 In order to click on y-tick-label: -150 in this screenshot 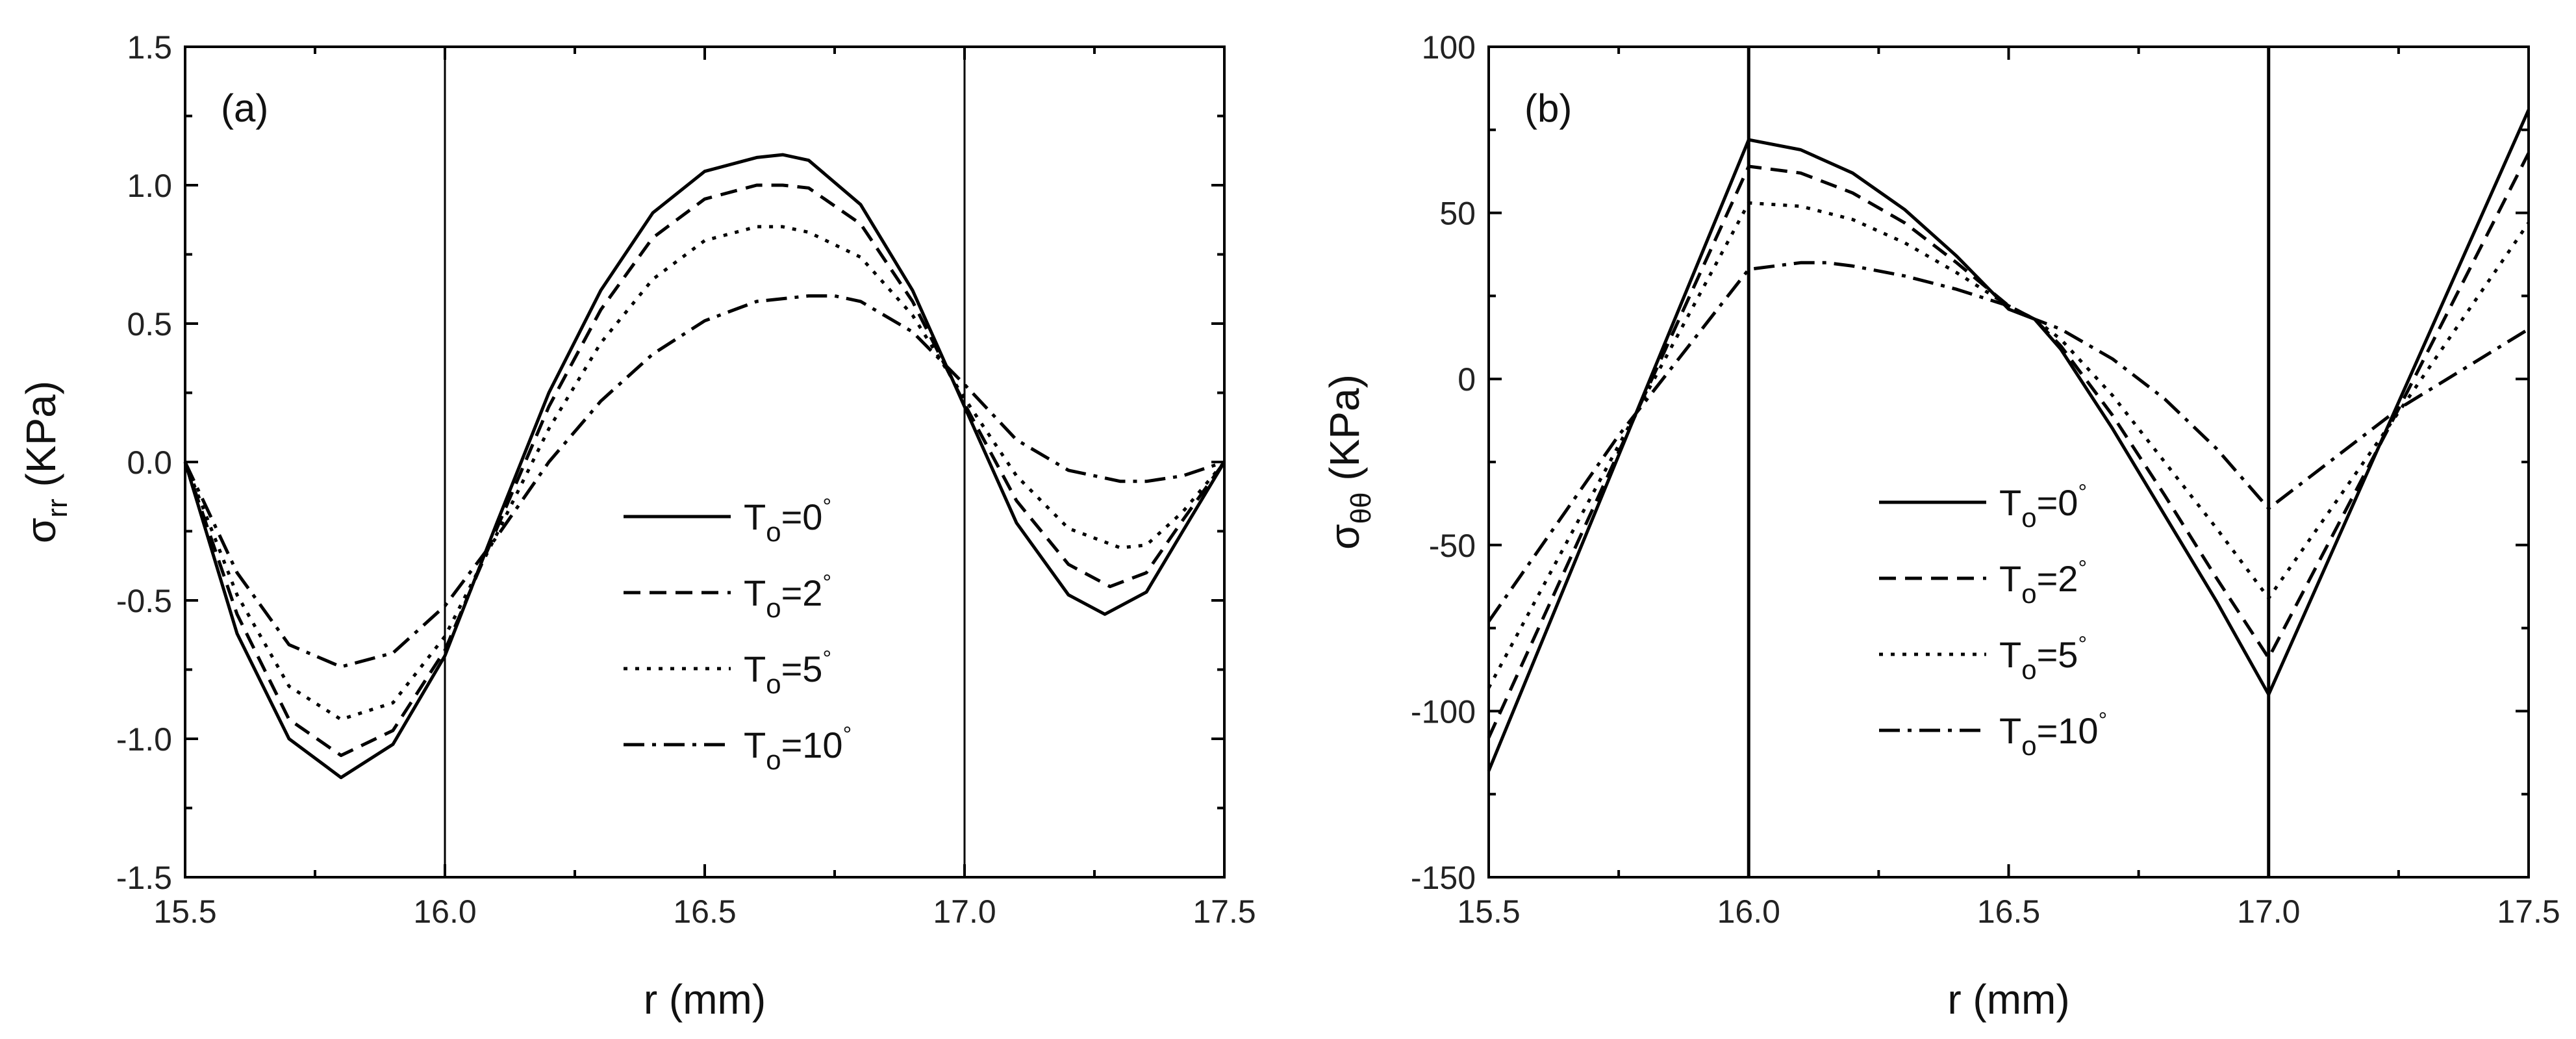, I will do `click(1443, 878)`.